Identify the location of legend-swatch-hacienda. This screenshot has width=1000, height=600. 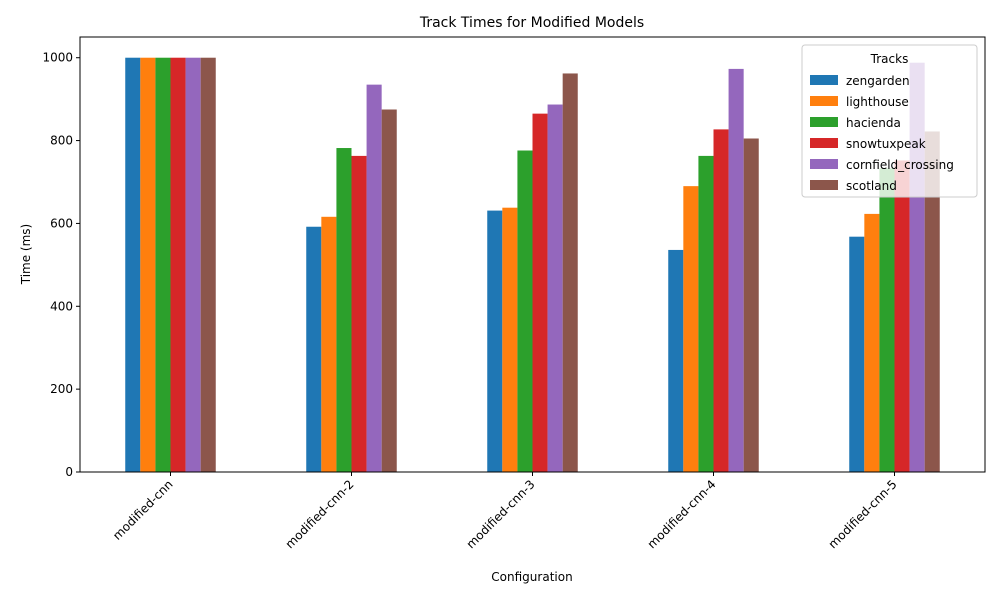
(824, 122).